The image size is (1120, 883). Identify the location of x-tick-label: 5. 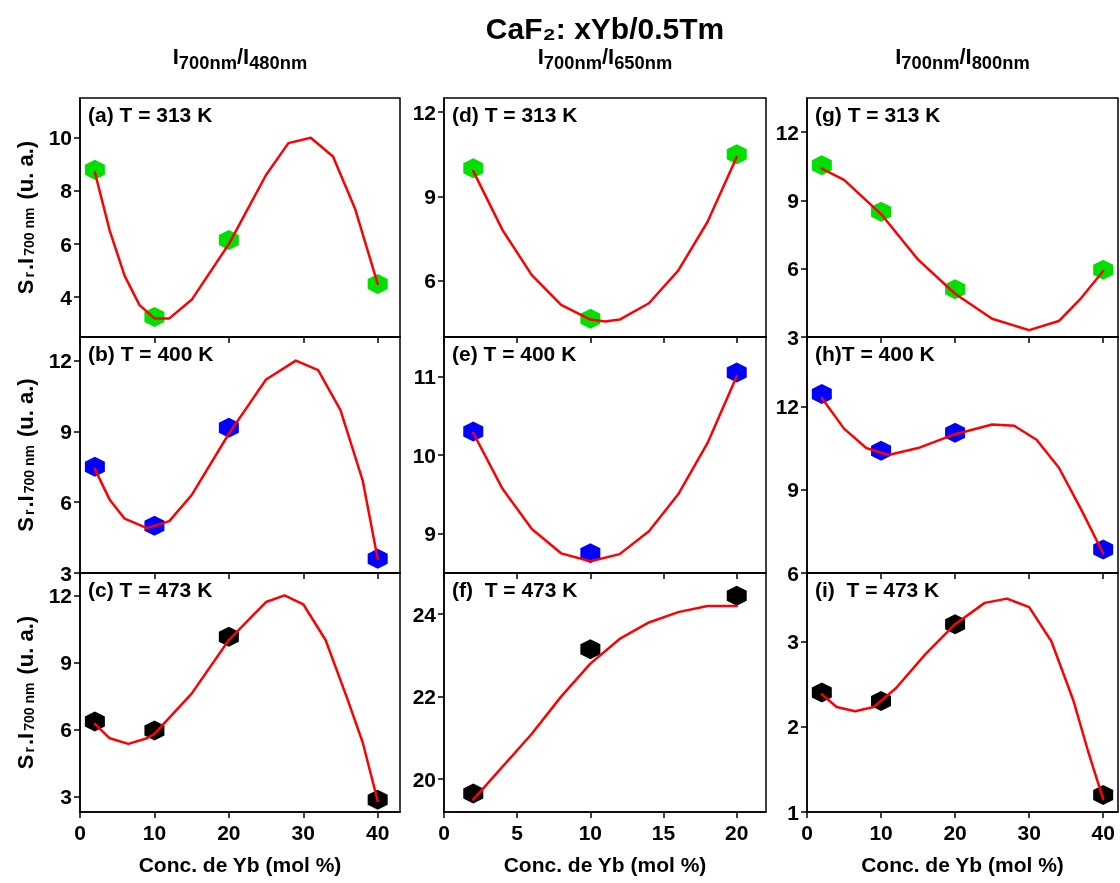
(517, 832).